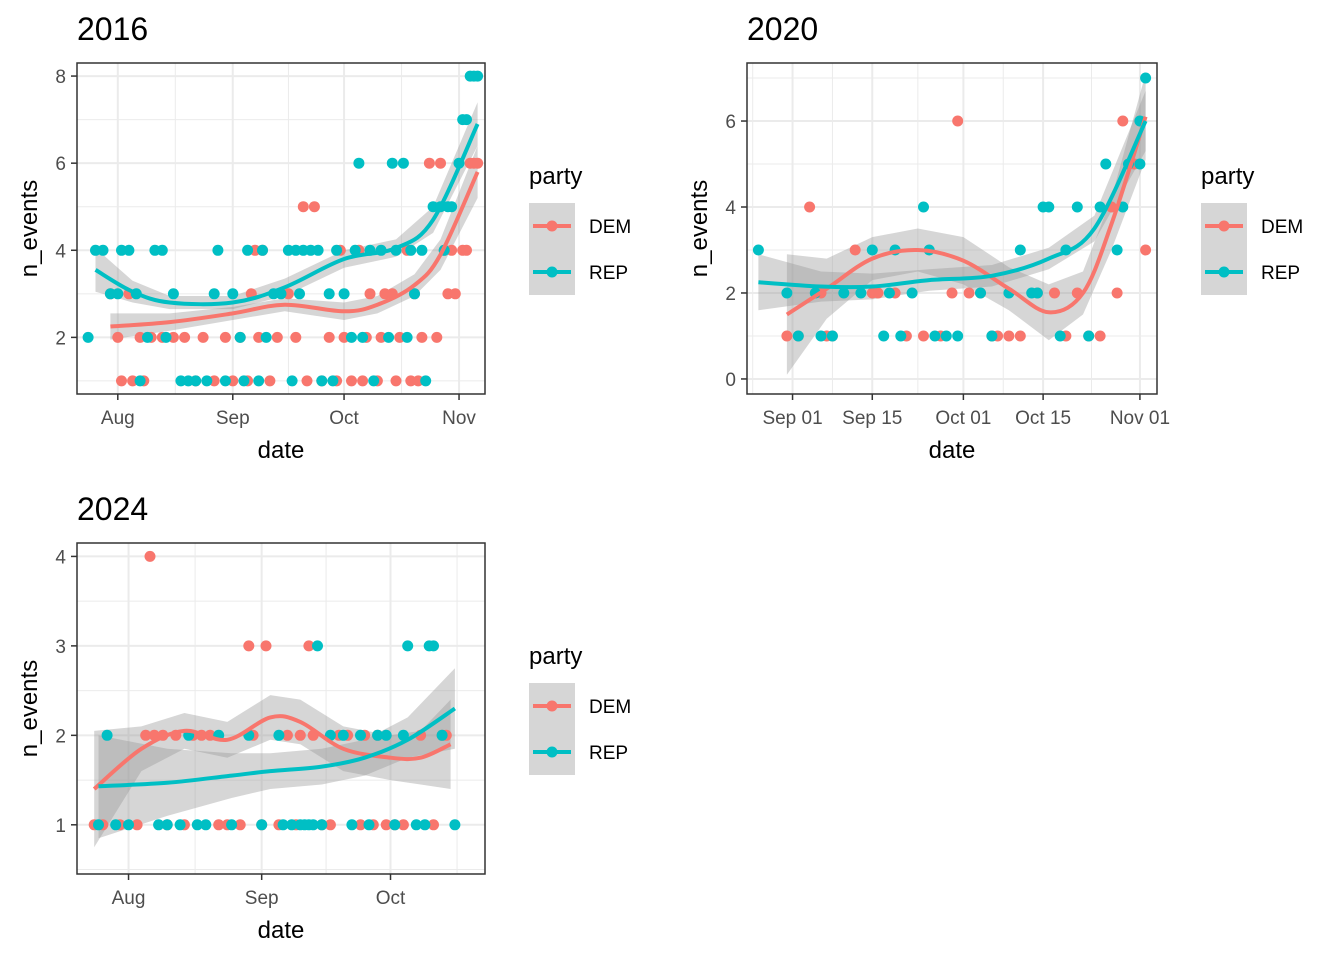 The height and width of the screenshot is (960, 1344). What do you see at coordinates (459, 418) in the screenshot?
I see `x-tick-label: Nov` at bounding box center [459, 418].